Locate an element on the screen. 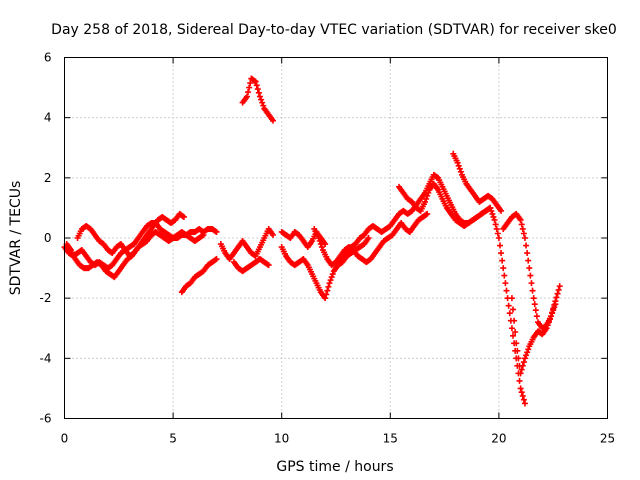  y-tick-label: 6 is located at coordinates (48, 58).